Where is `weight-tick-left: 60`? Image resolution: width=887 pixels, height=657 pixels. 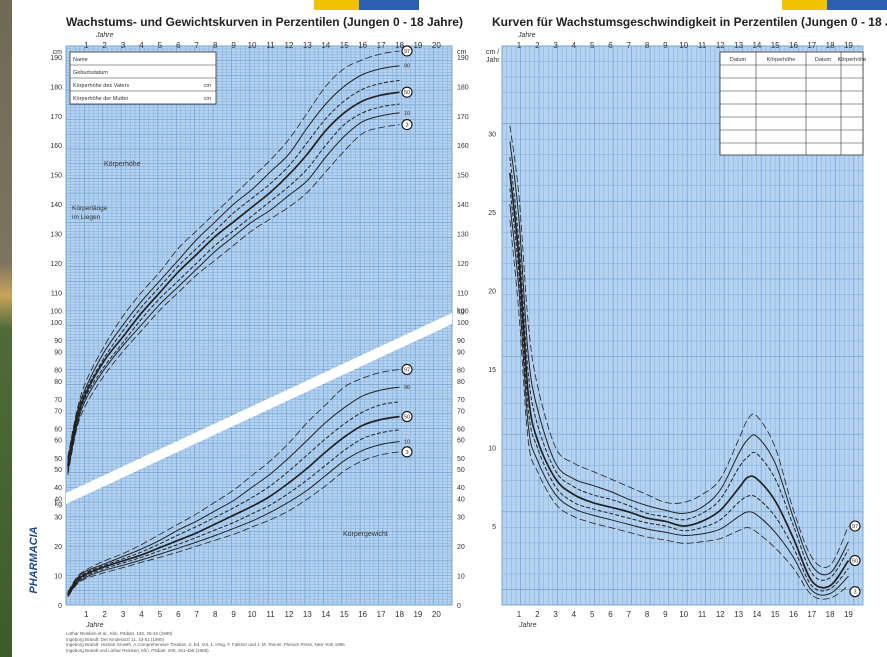
weight-tick-left: 60 is located at coordinates (58, 429).